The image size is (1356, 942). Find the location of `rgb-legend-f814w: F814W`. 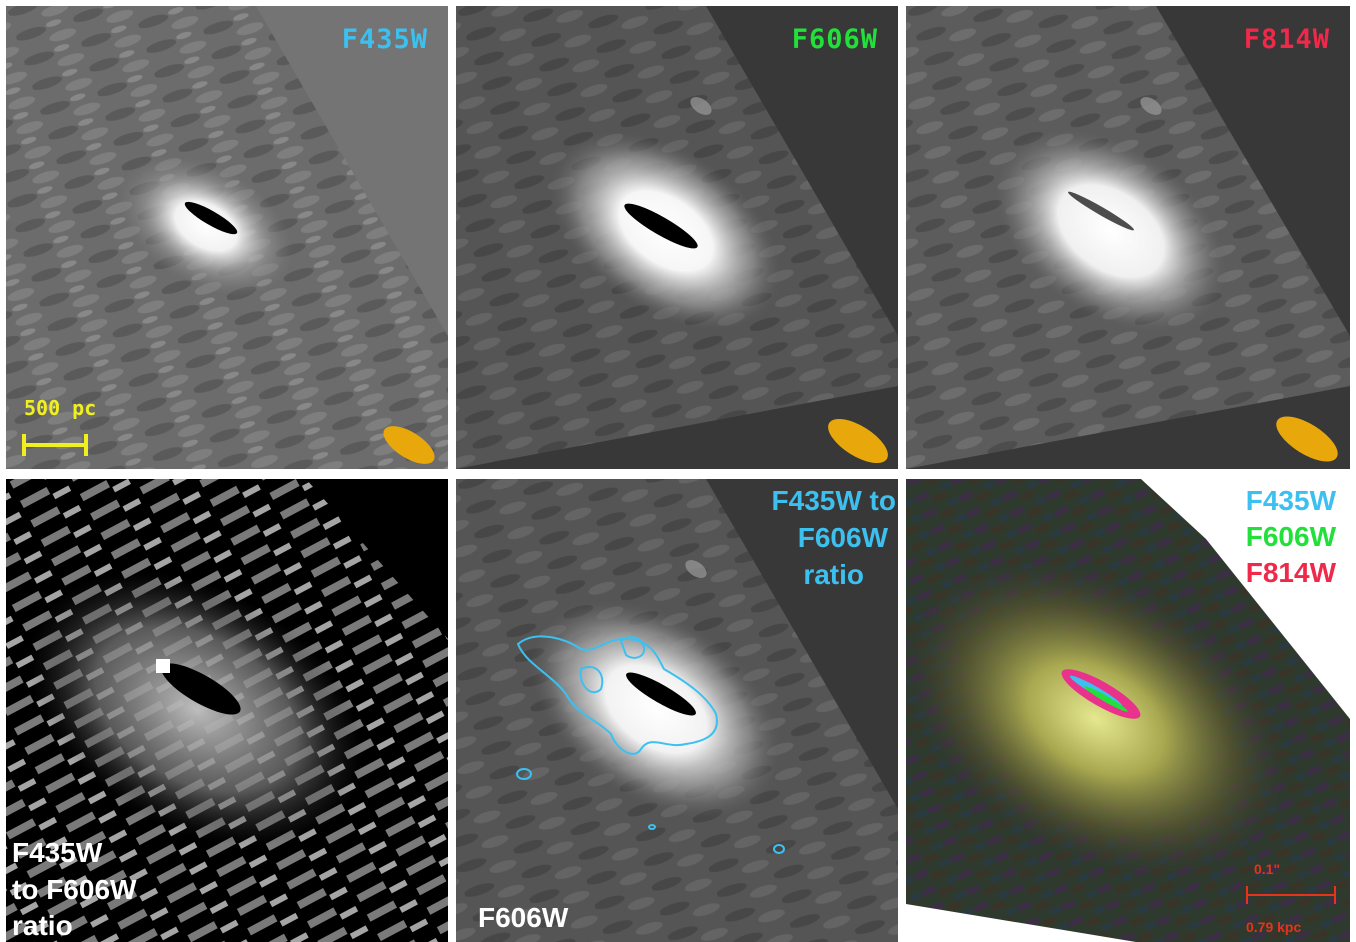

rgb-legend-f814w: F814W is located at coordinates (1290, 572).